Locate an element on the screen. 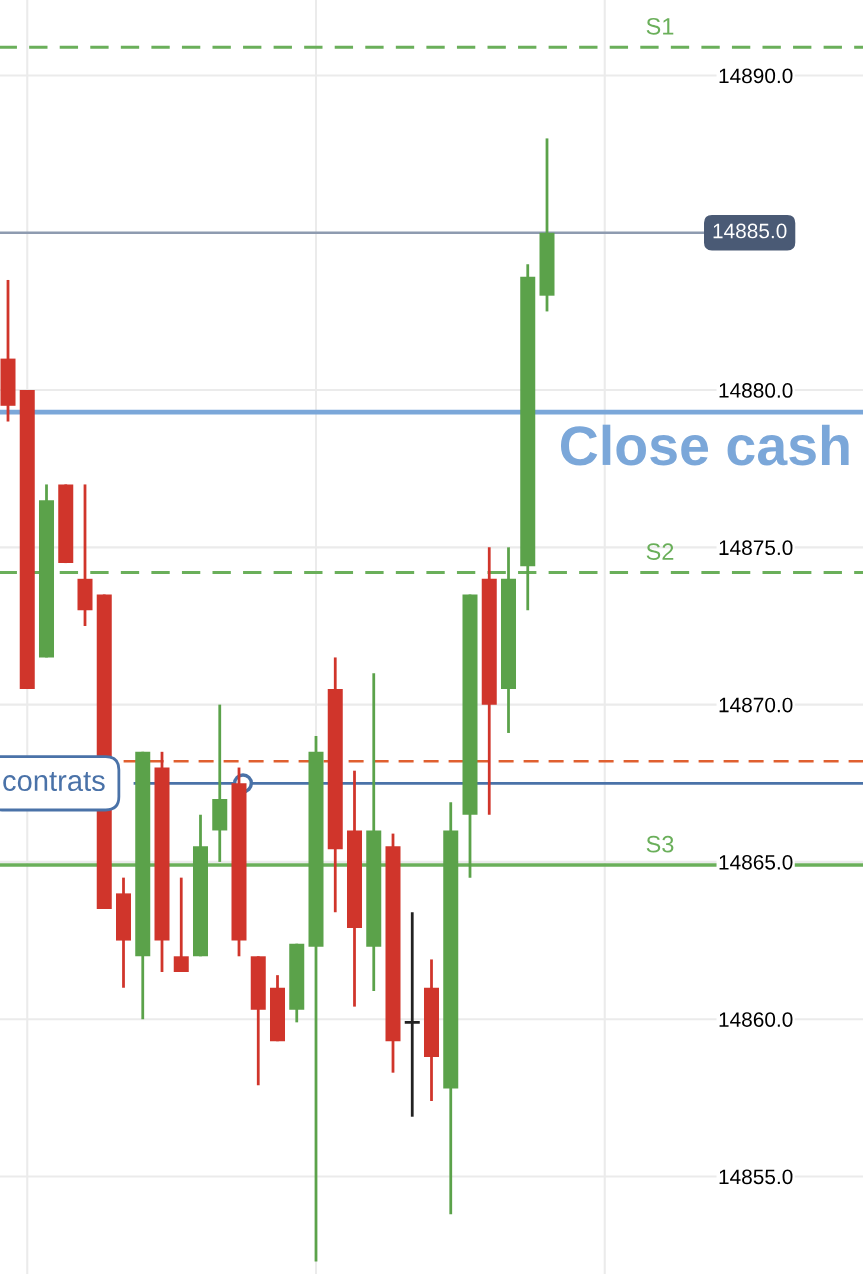 Image resolution: width=863 pixels, height=1274 pixels. y-tick-label: 14880.0 is located at coordinates (756, 390).